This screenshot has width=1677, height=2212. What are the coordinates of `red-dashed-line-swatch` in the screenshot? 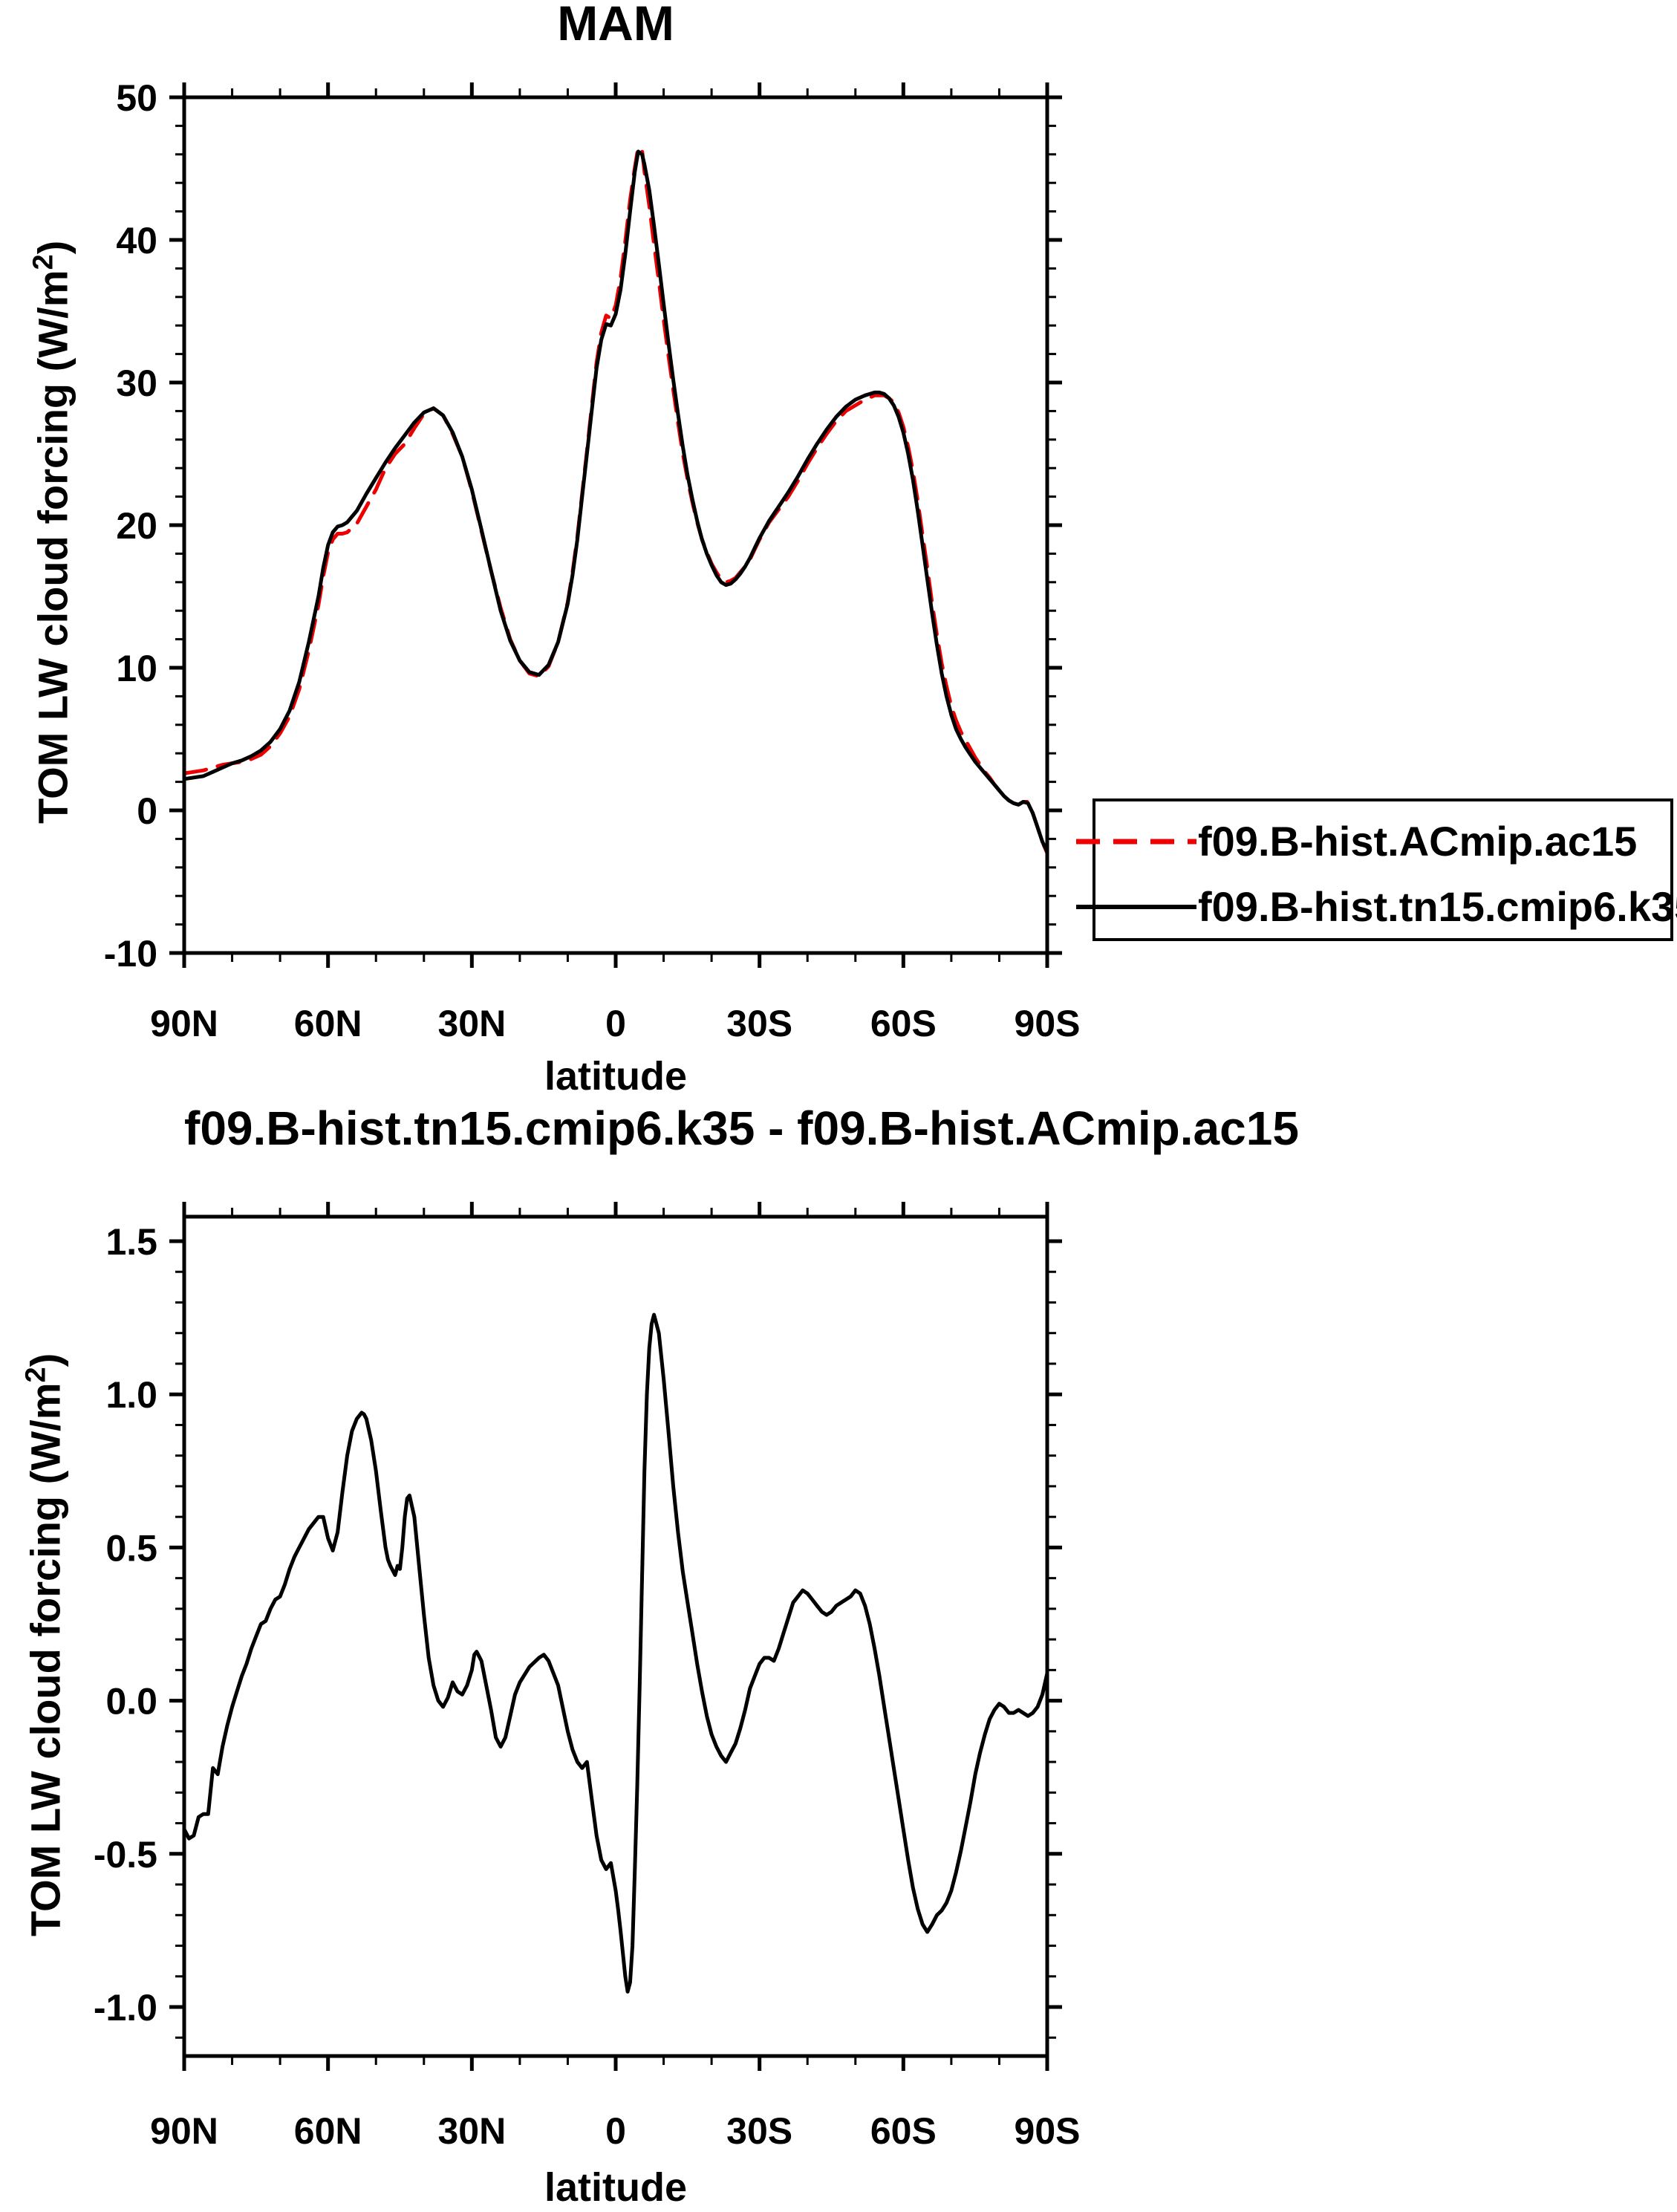 It's located at (1136, 842).